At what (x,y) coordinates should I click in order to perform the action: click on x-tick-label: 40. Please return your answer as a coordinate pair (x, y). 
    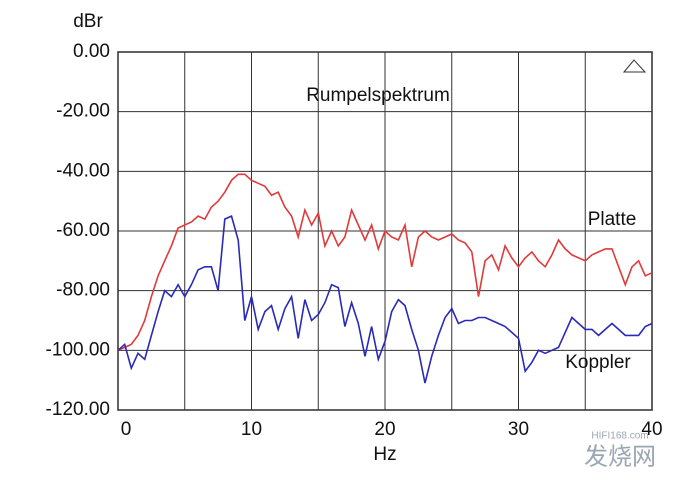
    Looking at the image, I should click on (651, 429).